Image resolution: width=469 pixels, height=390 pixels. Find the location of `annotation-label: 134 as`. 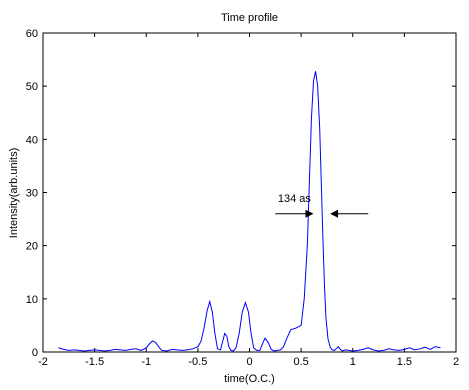

annotation-label: 134 as is located at coordinates (295, 199).